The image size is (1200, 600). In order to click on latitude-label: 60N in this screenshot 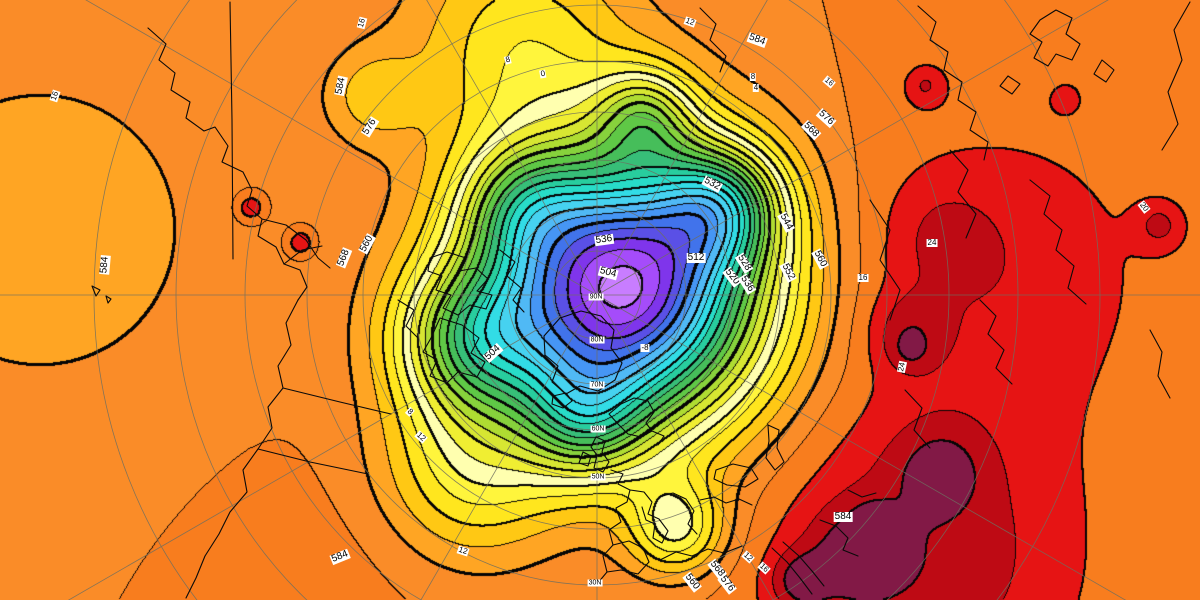, I will do `click(598, 429)`.